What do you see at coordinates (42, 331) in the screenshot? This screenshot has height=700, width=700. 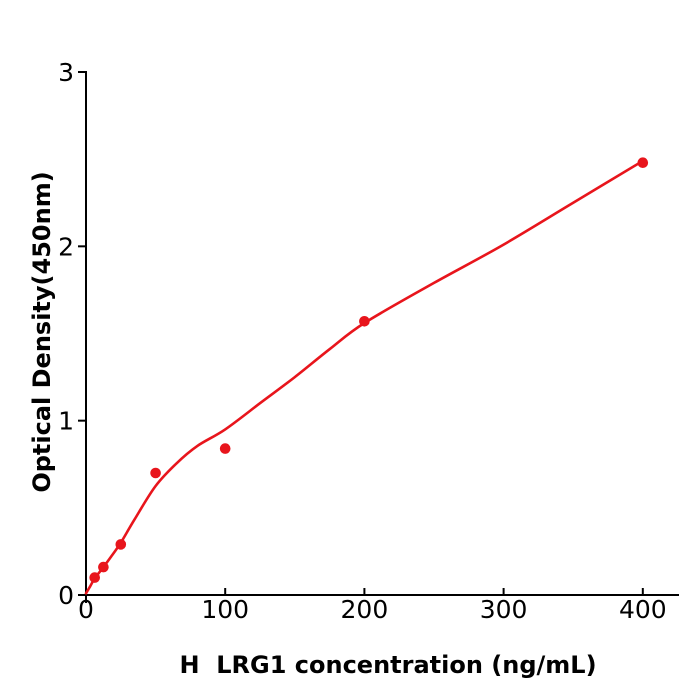 I see `y-axis-title: Optical Density(450nm)` at bounding box center [42, 331].